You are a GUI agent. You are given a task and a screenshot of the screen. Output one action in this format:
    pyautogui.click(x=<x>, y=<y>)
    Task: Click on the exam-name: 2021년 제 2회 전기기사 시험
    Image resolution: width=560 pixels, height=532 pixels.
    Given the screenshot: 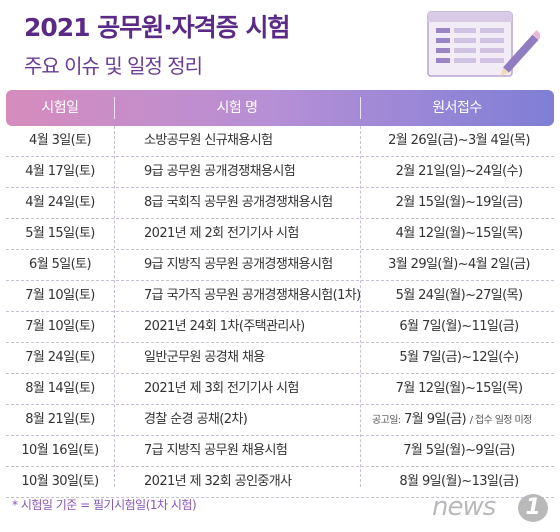 What is the action you would take?
    pyautogui.click(x=221, y=233)
    